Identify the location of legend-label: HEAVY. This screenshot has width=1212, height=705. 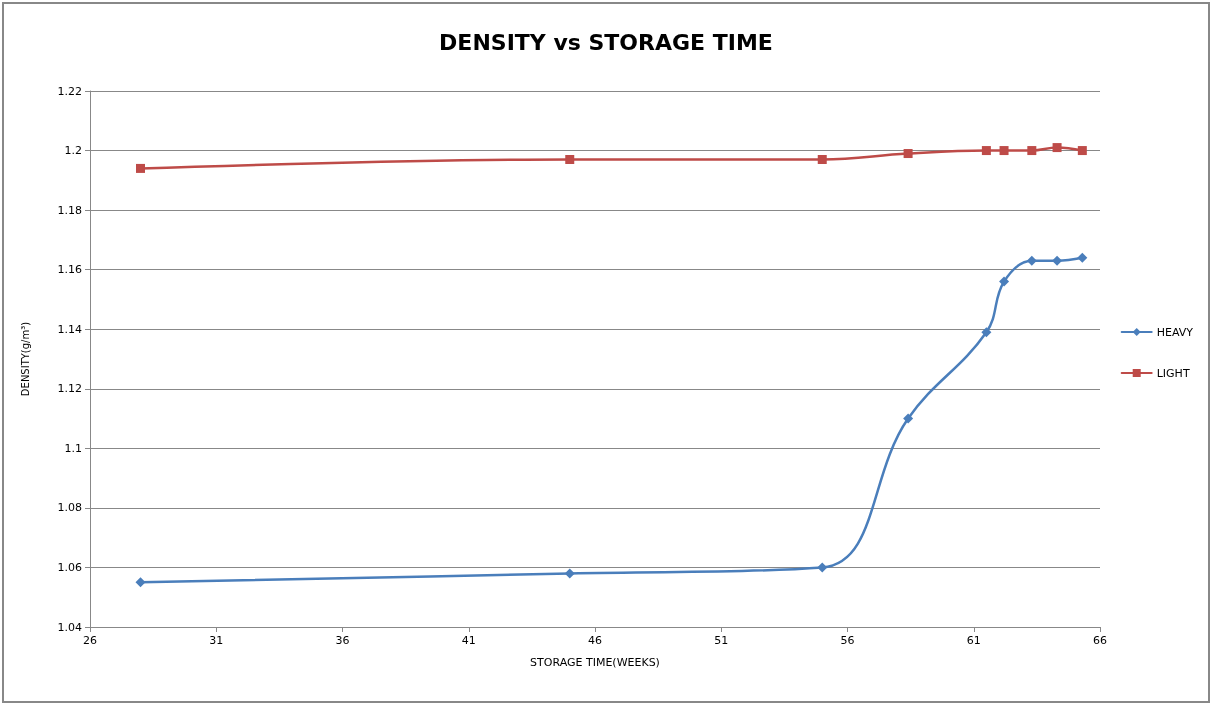
(1175, 332).